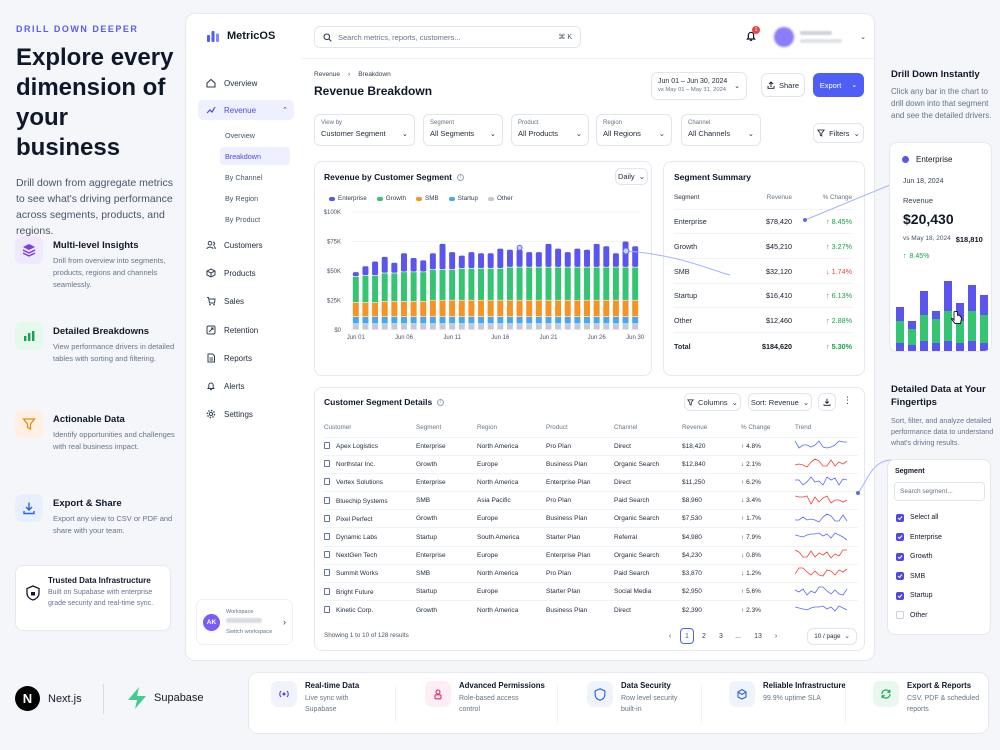  Describe the element at coordinates (752, 34) in the screenshot. I see `notifications-button: 1` at that location.